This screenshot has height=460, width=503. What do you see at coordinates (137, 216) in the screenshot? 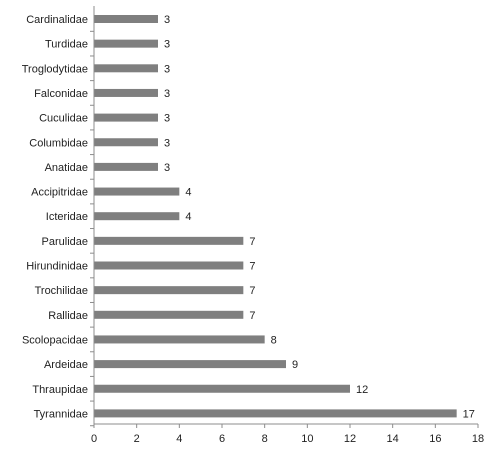
I see `bar-icteridae` at bounding box center [137, 216].